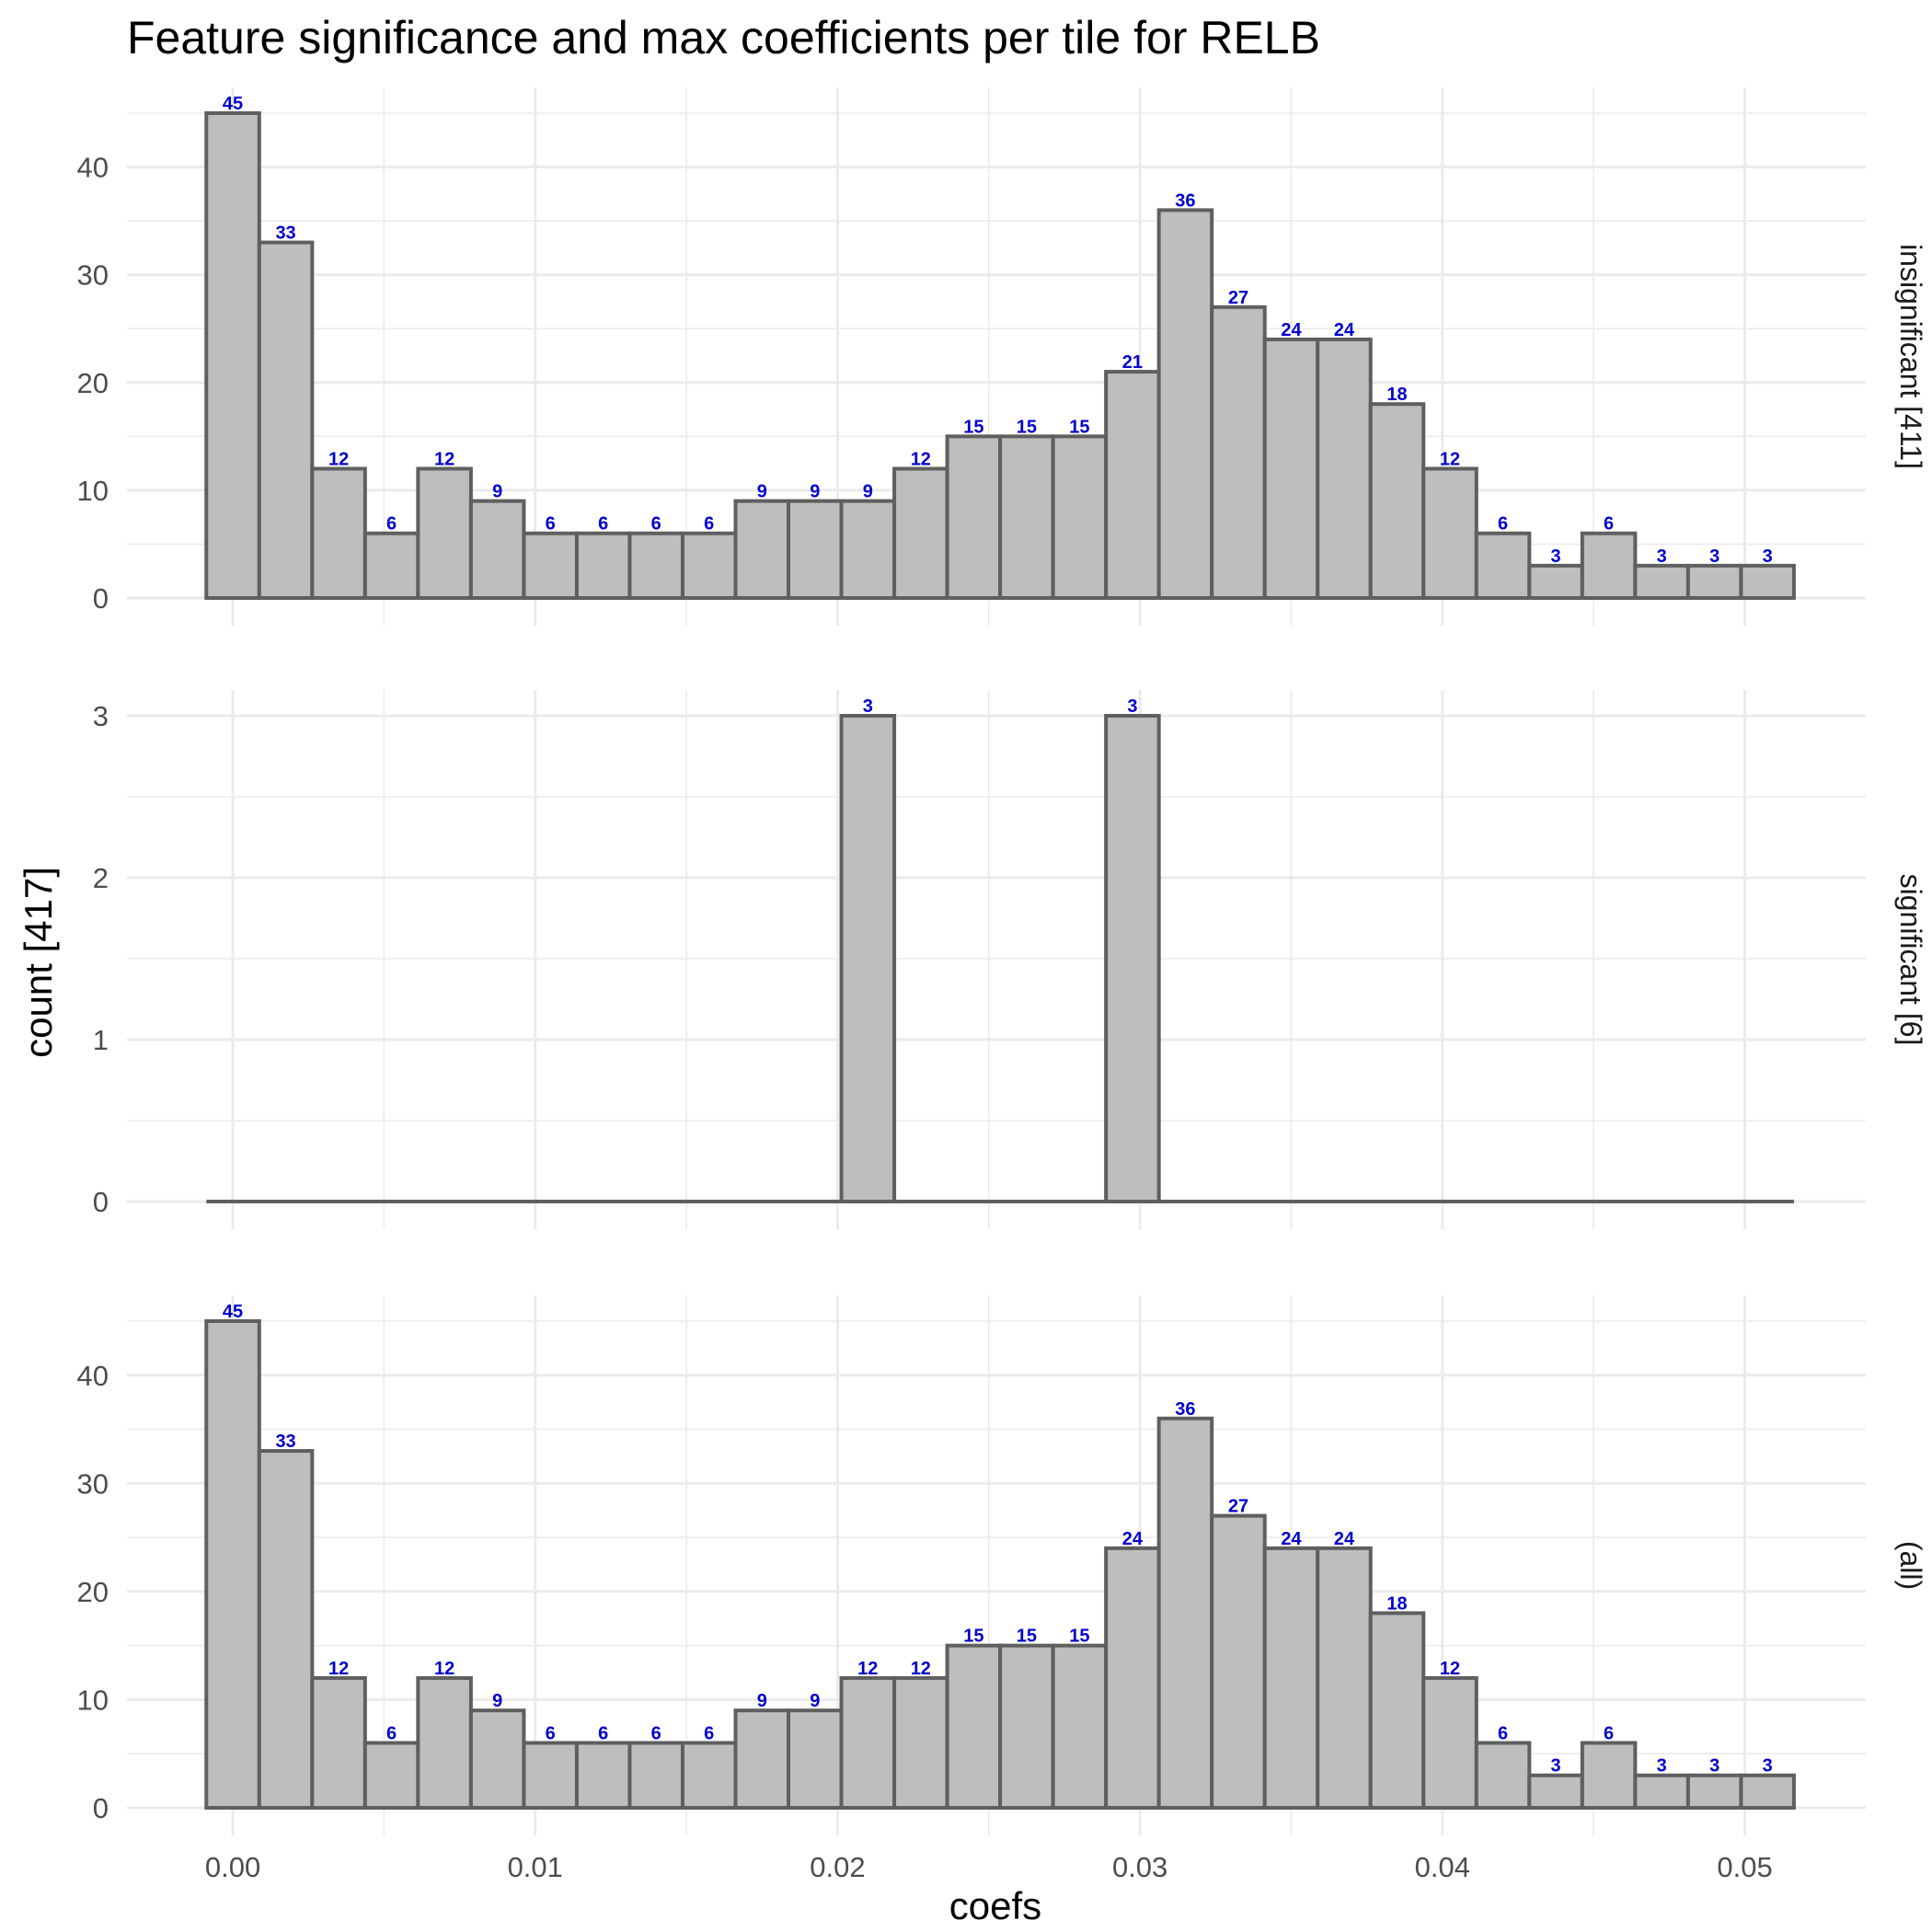 This screenshot has width=1932, height=1932. What do you see at coordinates (1910, 356) in the screenshot?
I see `facet-strip-label: insignificant [411]` at bounding box center [1910, 356].